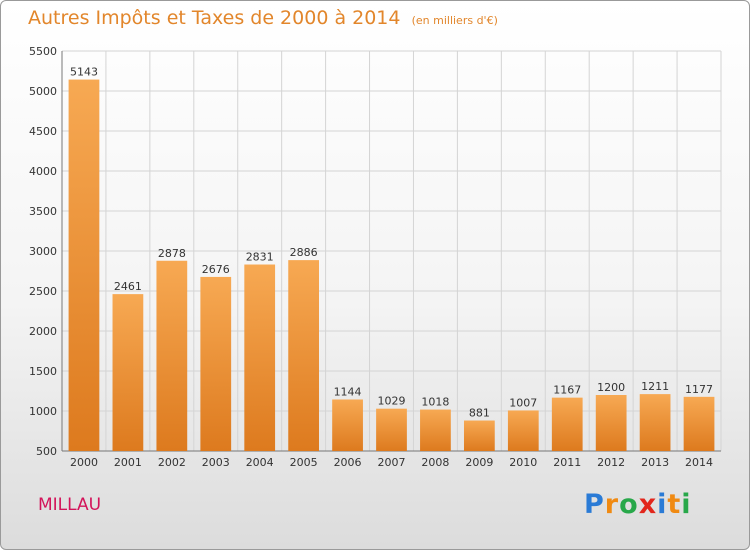 This screenshot has width=750, height=550. What do you see at coordinates (611, 387) in the screenshot?
I see `bar-data-label: 1200` at bounding box center [611, 387].